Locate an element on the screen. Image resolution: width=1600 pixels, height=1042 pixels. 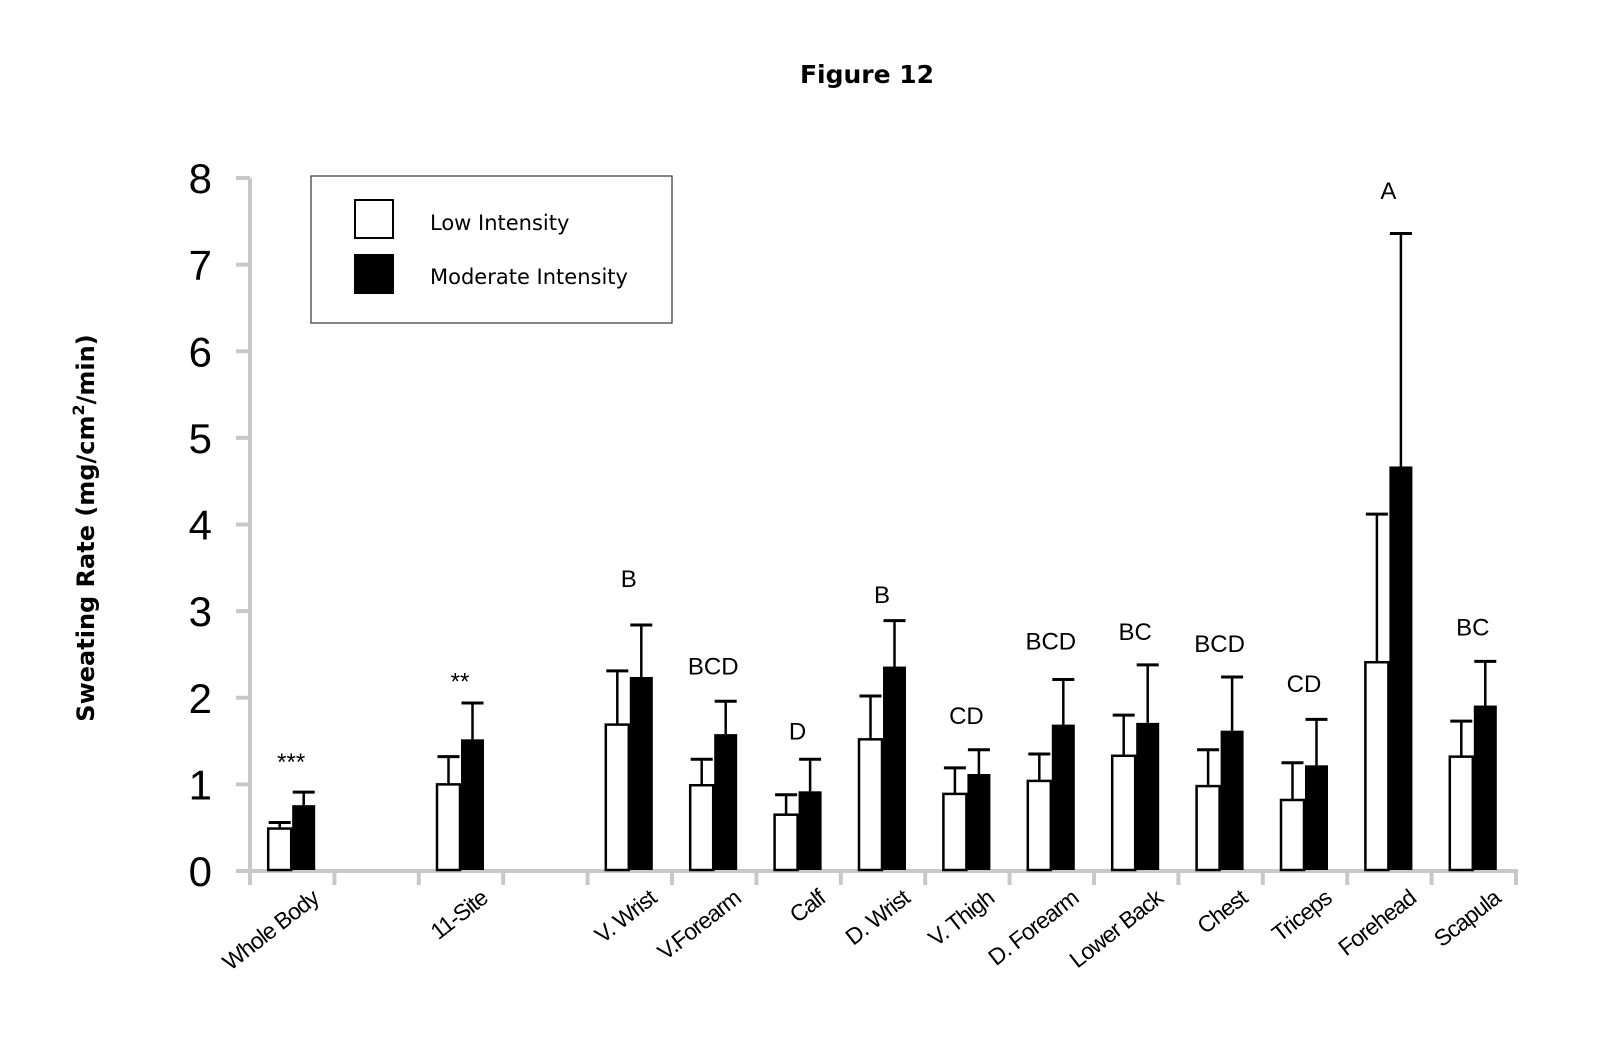
y-tick-label: 7 is located at coordinates (200, 265).